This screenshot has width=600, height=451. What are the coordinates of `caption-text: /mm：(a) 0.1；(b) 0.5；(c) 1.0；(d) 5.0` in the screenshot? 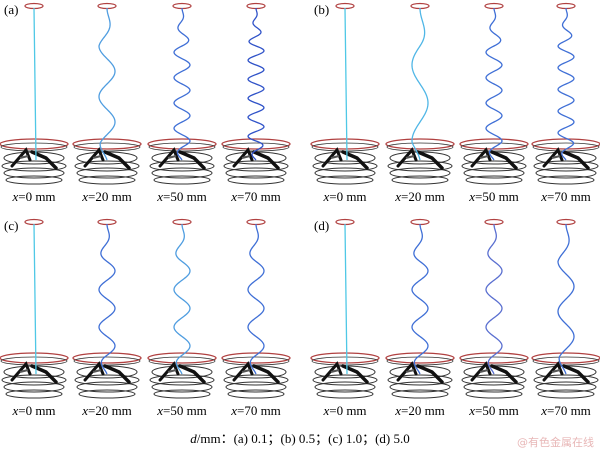 It's located at (303, 438).